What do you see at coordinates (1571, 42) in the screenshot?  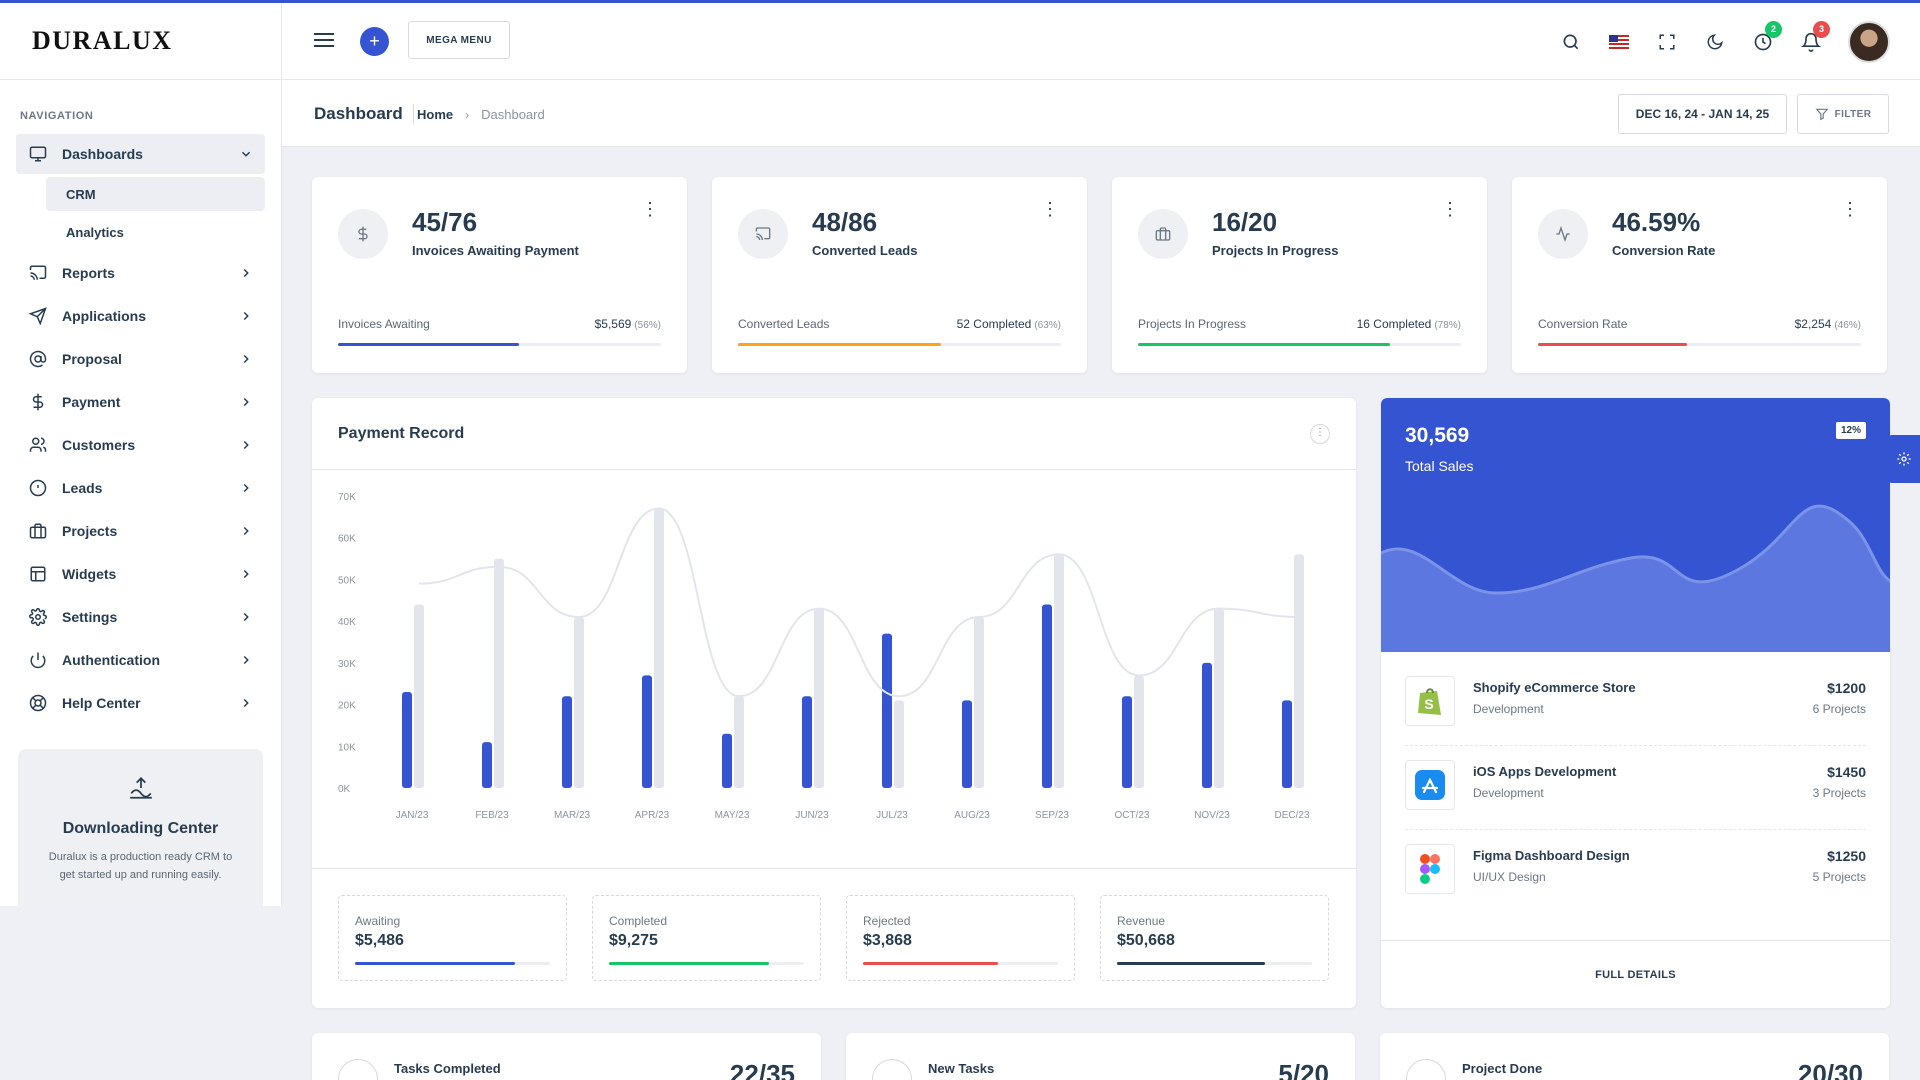 I see `search-icon` at bounding box center [1571, 42].